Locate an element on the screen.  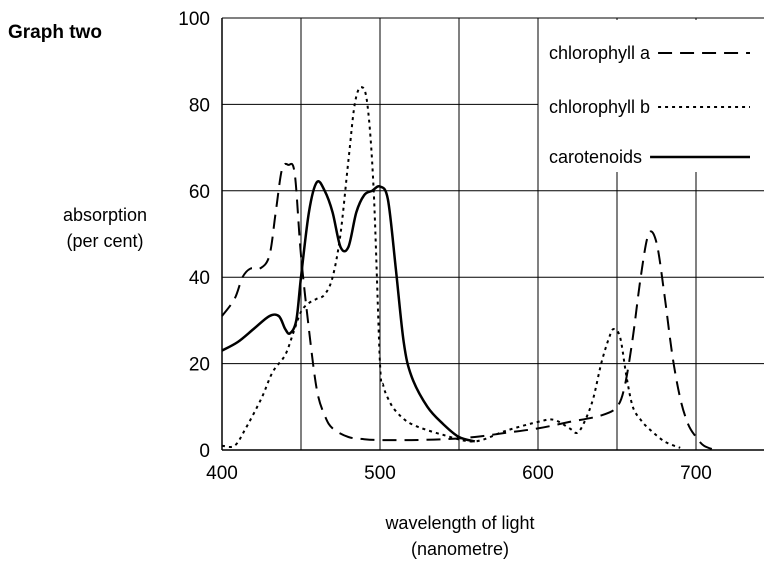
y-tick-label: 0 is located at coordinates (204, 451).